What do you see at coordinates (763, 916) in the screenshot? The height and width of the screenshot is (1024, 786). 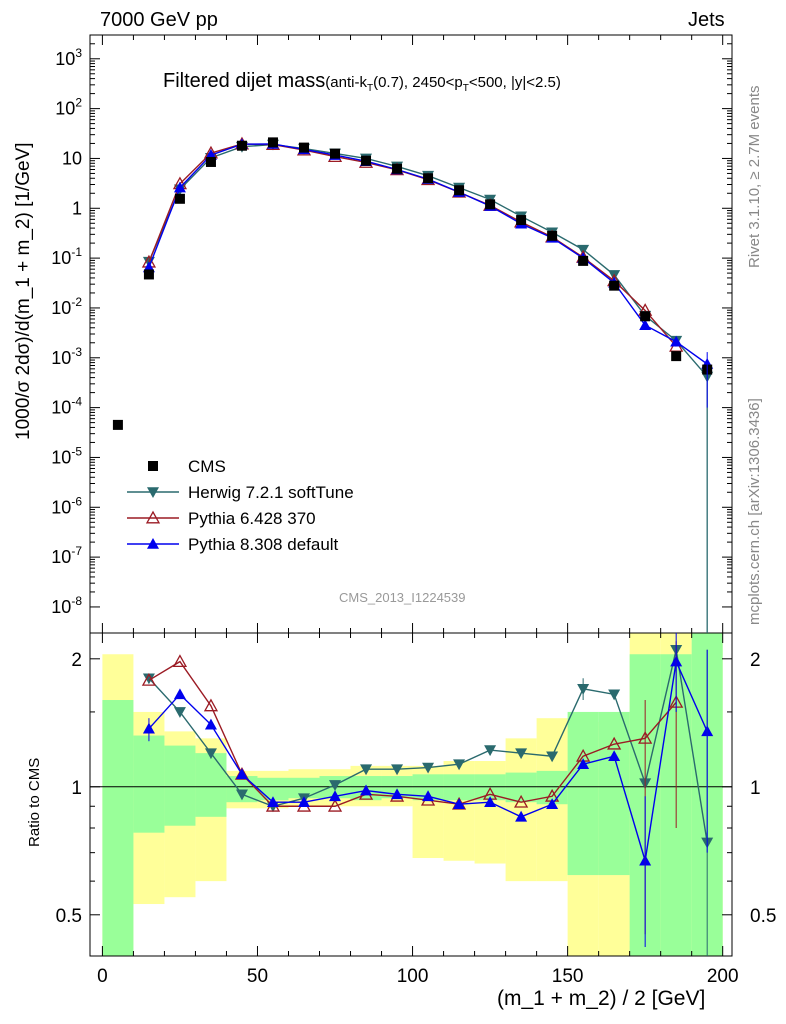 I see `ratio-ytick-label-right: 0.5` at bounding box center [763, 916].